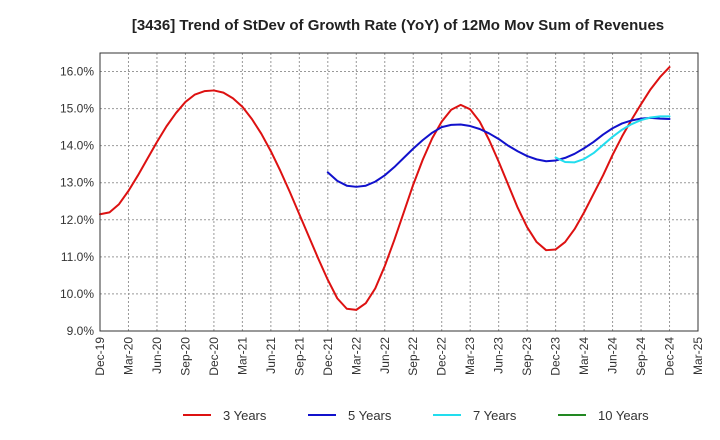 The height and width of the screenshot is (440, 720). Describe the element at coordinates (670, 356) in the screenshot. I see `x-tick-label: Dec-24` at that location.